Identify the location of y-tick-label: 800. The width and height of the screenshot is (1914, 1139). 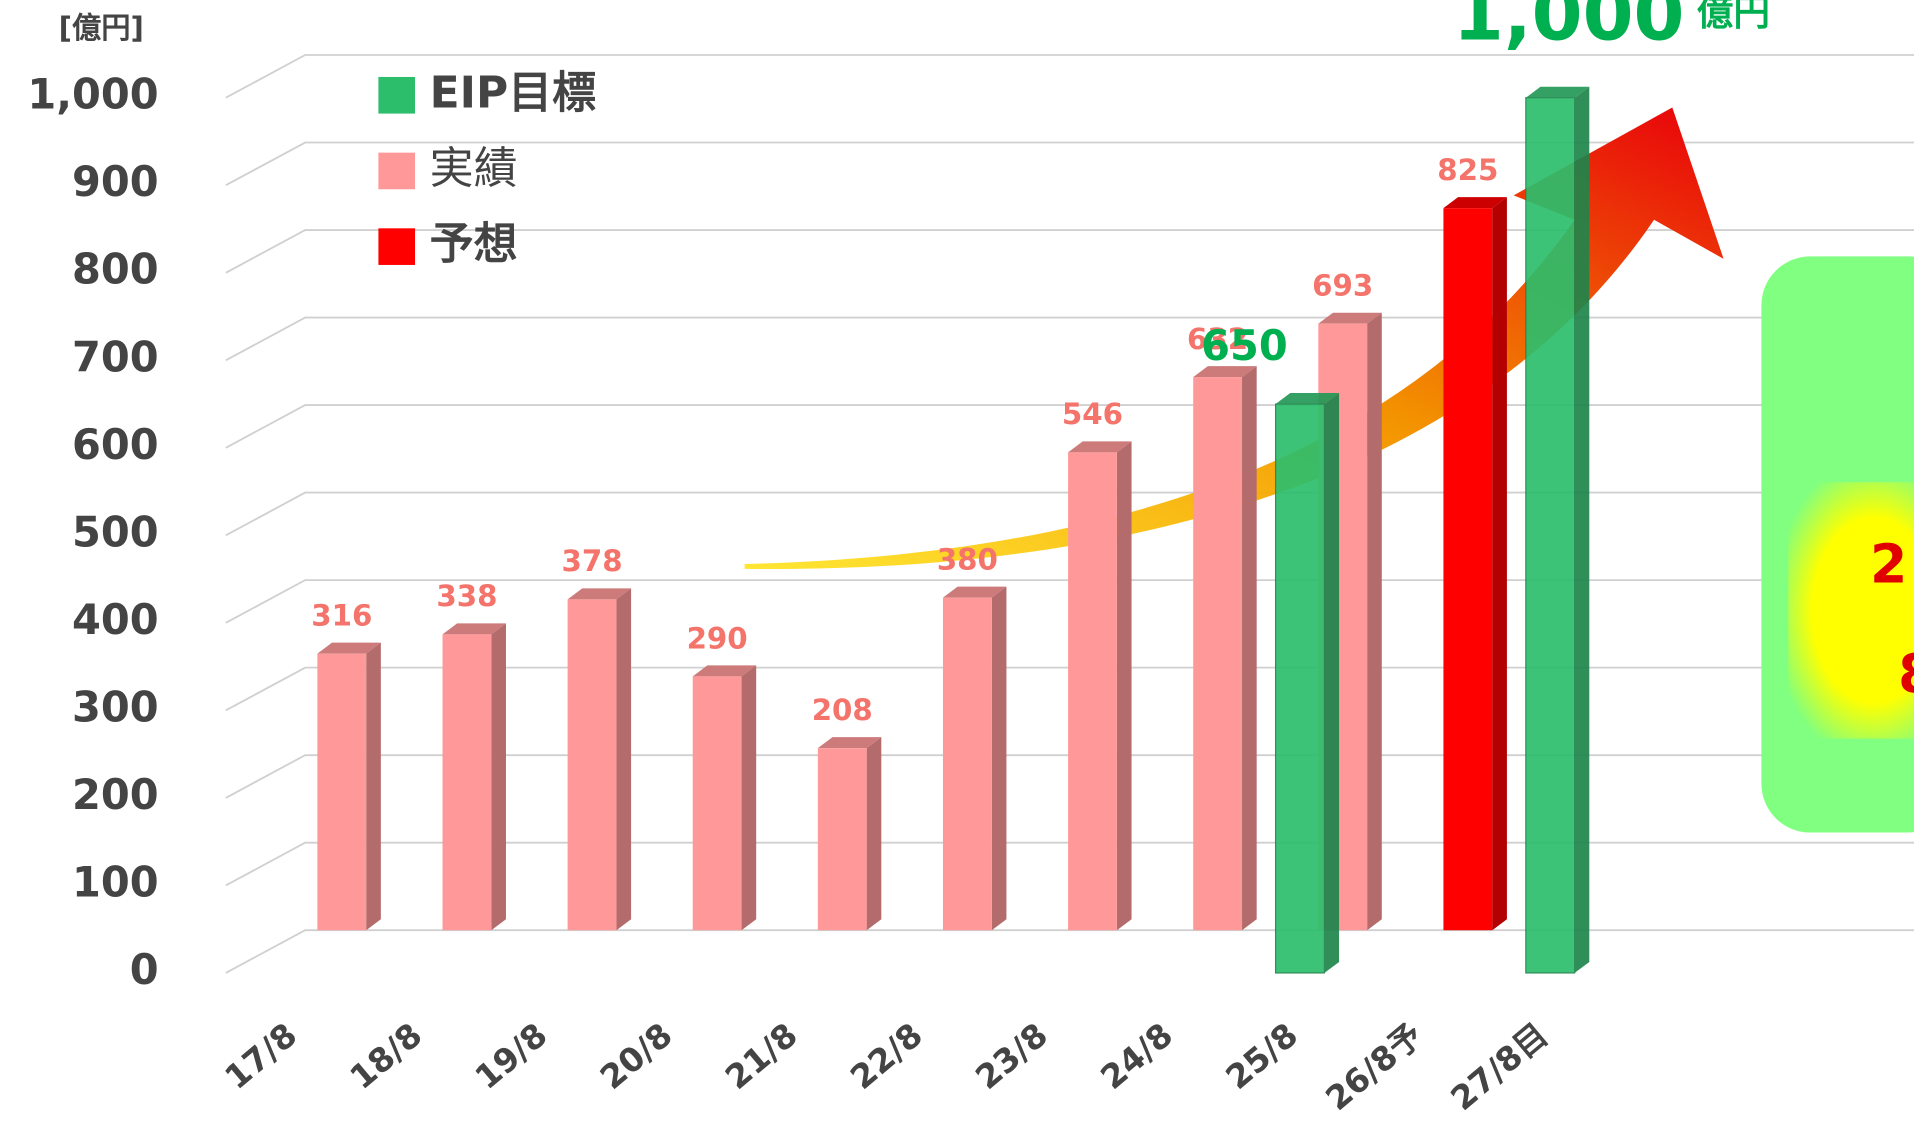
(115, 269).